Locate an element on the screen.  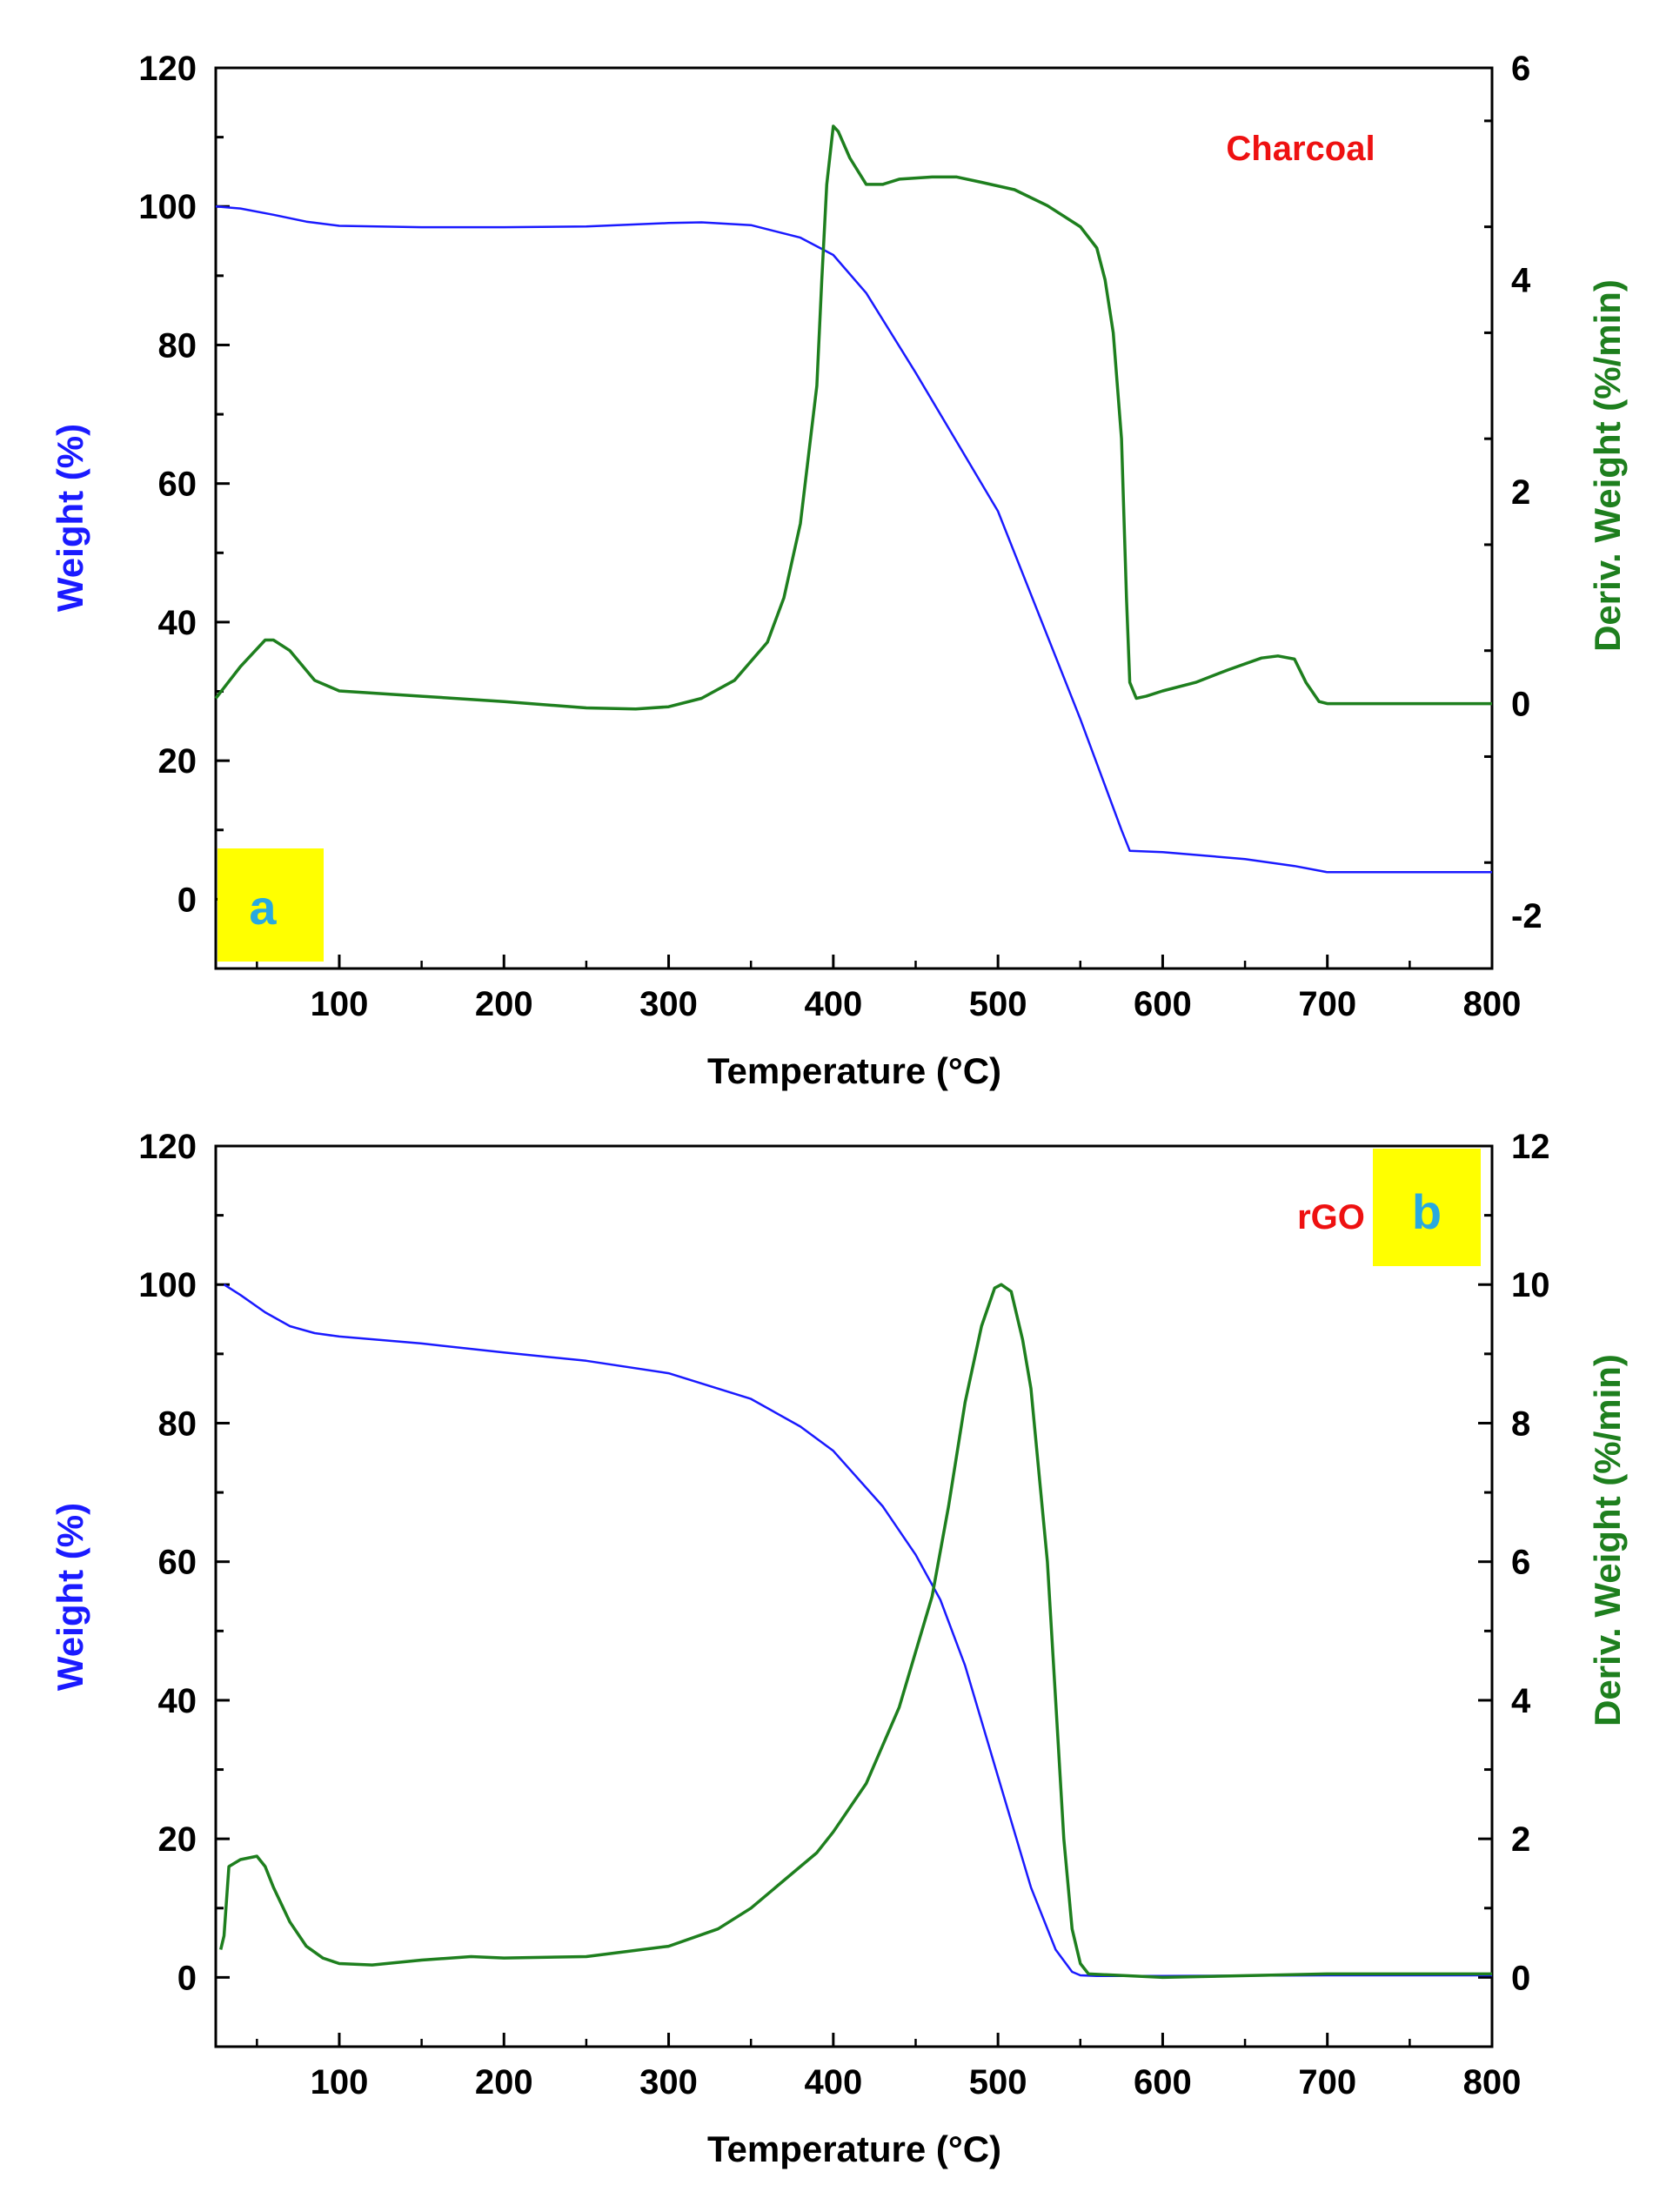
panel-label-b: b is located at coordinates (1427, 1211).